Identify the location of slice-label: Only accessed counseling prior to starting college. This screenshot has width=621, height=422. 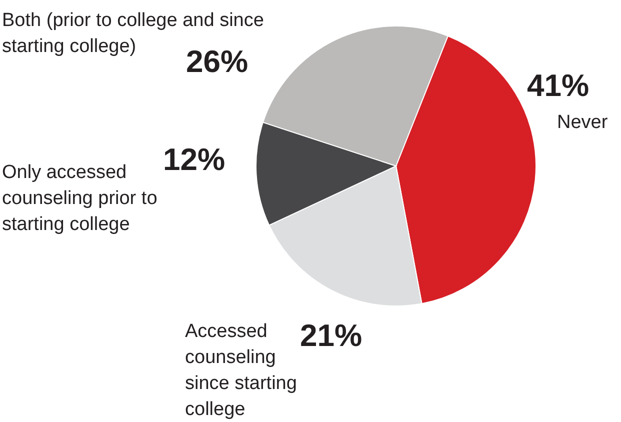
(80, 198).